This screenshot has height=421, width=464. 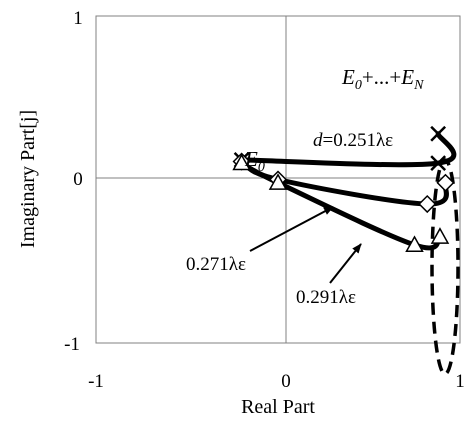 What do you see at coordinates (459, 381) in the screenshot?
I see `x-tick-label-right: 1` at bounding box center [459, 381].